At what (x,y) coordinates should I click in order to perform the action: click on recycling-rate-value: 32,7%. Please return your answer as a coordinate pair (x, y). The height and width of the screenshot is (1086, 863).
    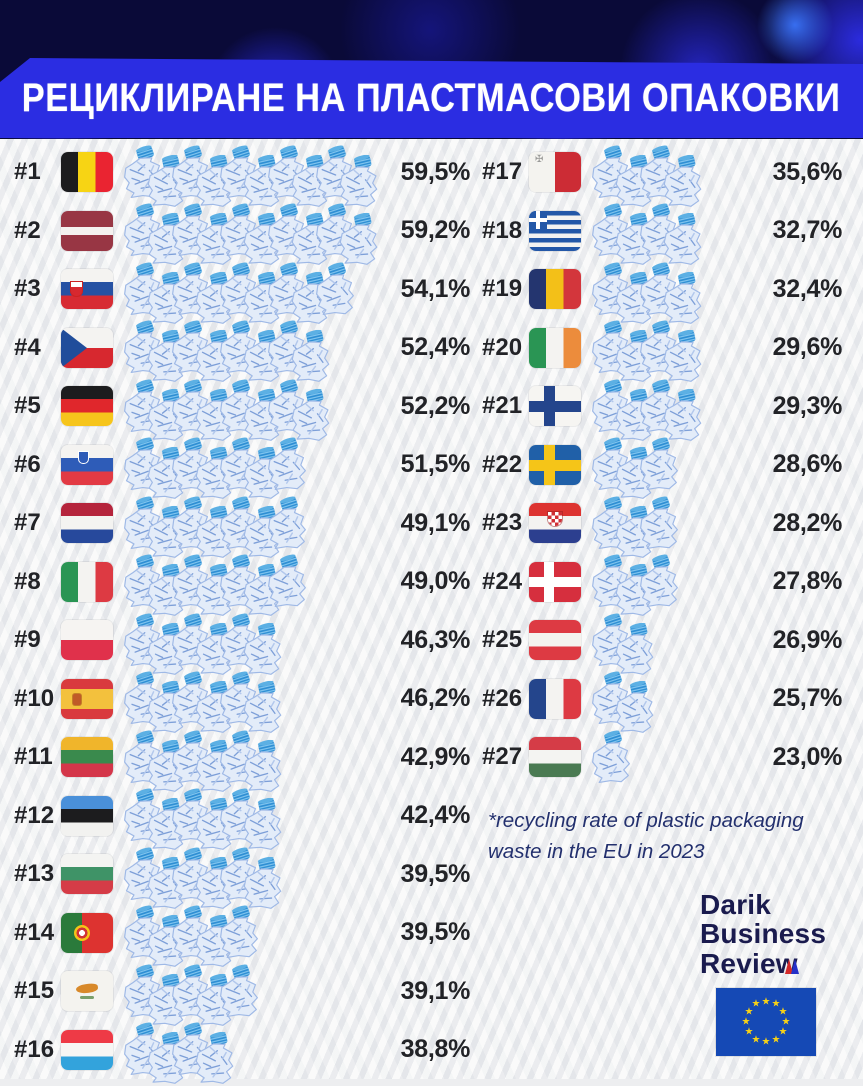
    Looking at the image, I should click on (807, 230).